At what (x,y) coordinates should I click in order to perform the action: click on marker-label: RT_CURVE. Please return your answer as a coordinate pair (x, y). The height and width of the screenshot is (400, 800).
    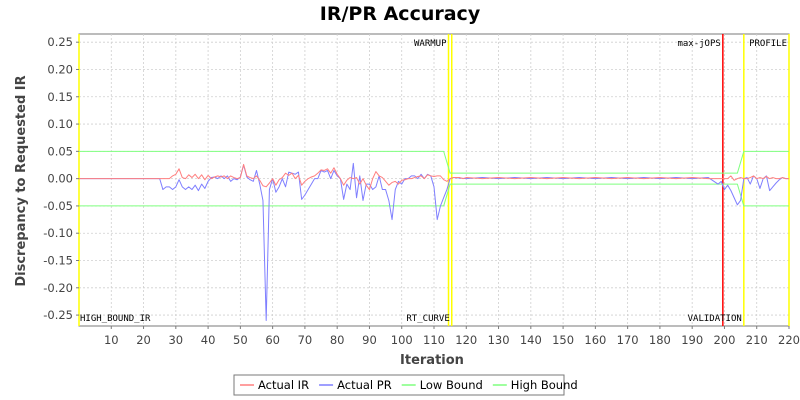
    Looking at the image, I should click on (427, 319).